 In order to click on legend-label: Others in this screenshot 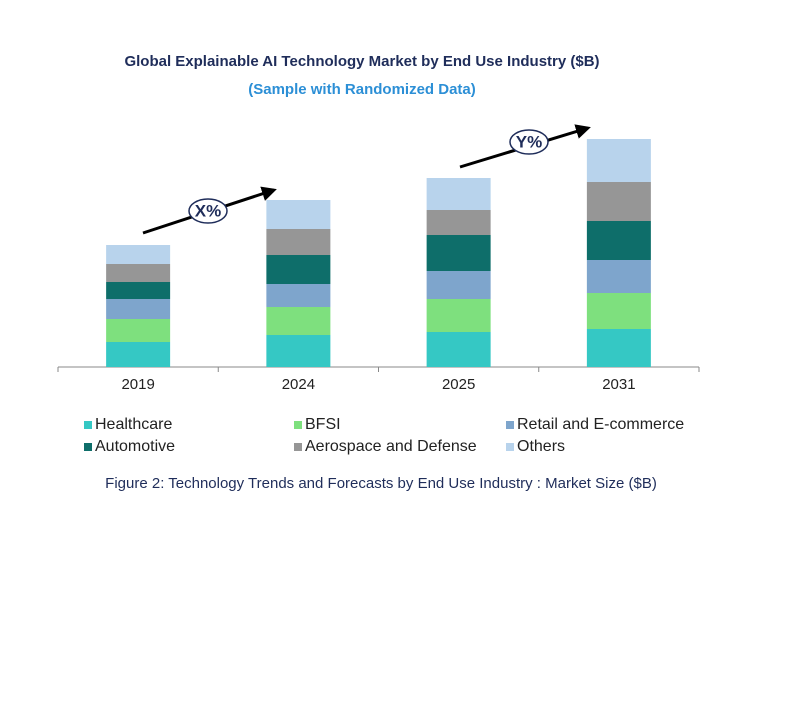, I will do `click(541, 446)`.